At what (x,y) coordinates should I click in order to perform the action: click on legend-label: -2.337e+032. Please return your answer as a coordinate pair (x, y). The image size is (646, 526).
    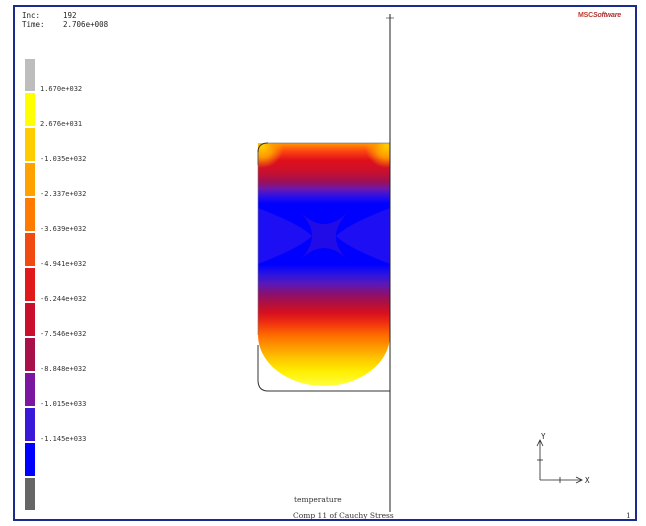
    Looking at the image, I should click on (63, 194).